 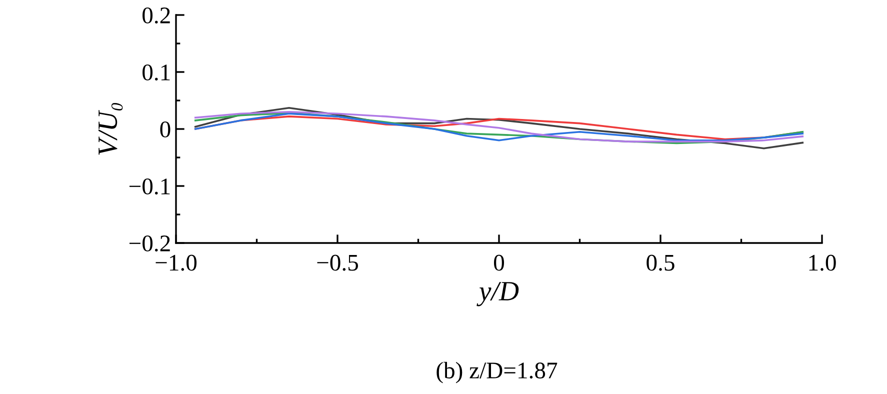 I want to click on y-tick-label: 0.2, so click(x=156, y=15).